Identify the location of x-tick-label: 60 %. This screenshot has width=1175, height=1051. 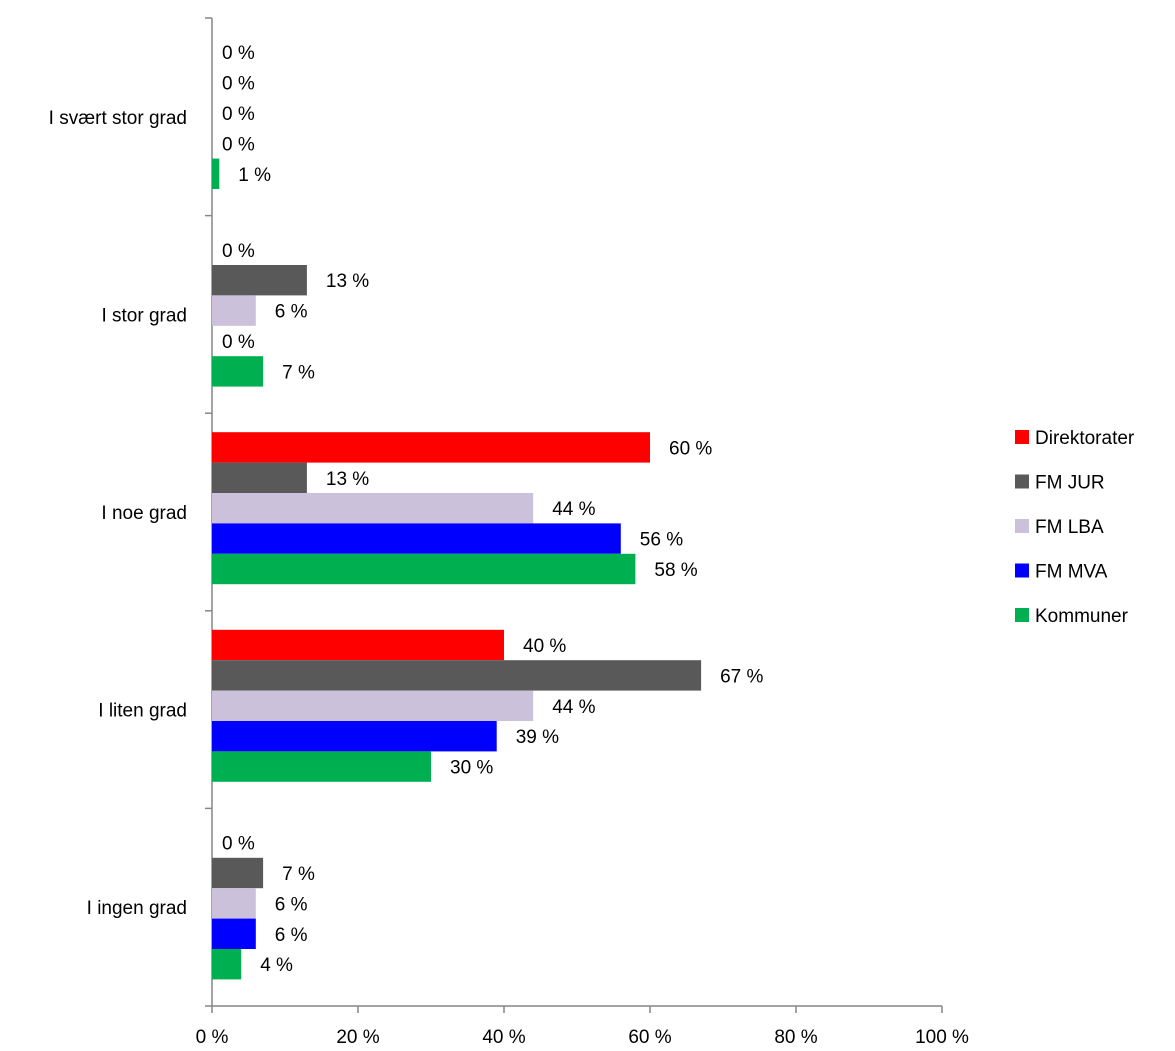
(649, 1037).